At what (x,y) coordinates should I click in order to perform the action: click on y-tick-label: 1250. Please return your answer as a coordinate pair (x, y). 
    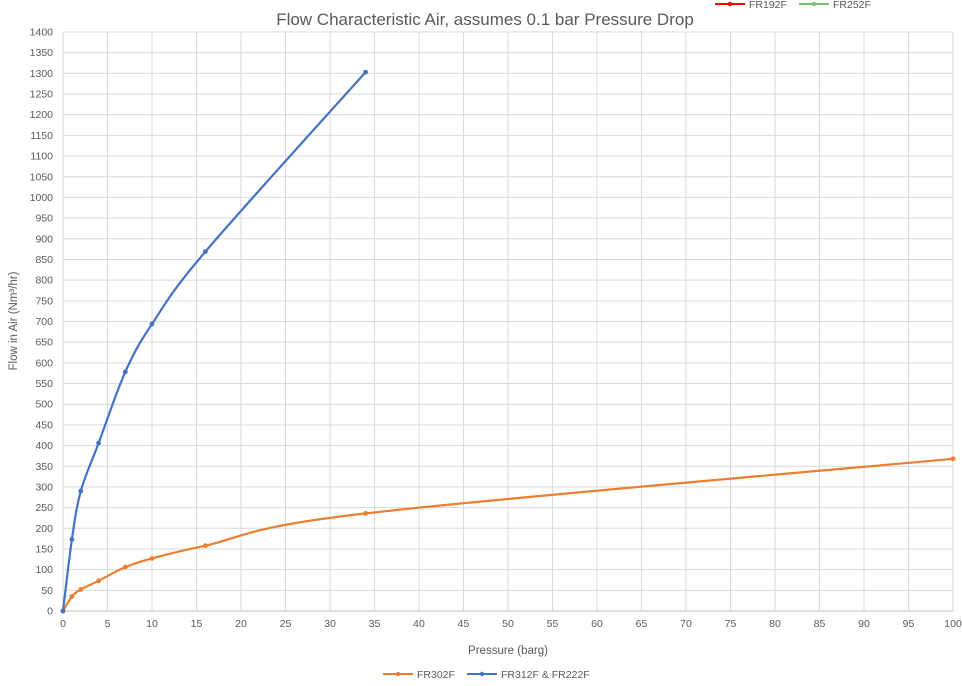
    Looking at the image, I should click on (42, 95).